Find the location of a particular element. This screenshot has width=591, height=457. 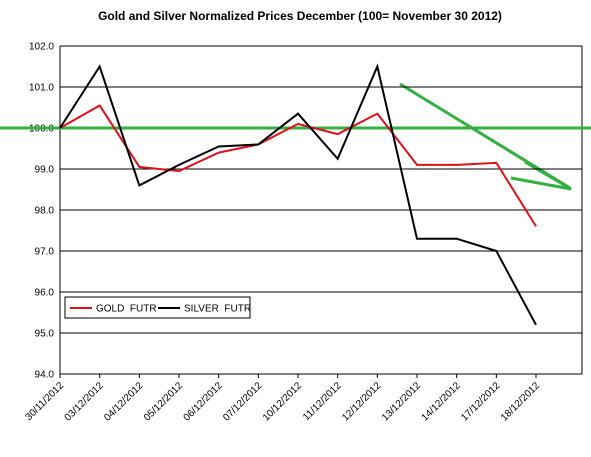

x-tick-label: 11/12/2012 is located at coordinates (322, 401).